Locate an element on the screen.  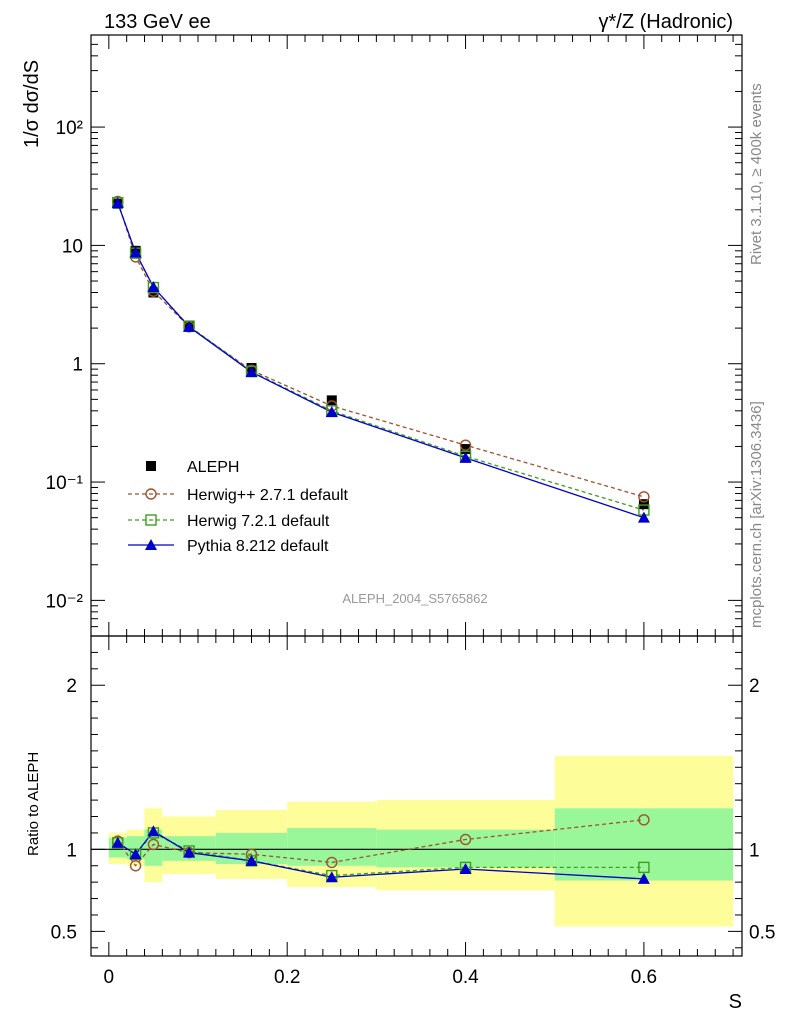
main-ytick-label: 1 is located at coordinates (77, 365).